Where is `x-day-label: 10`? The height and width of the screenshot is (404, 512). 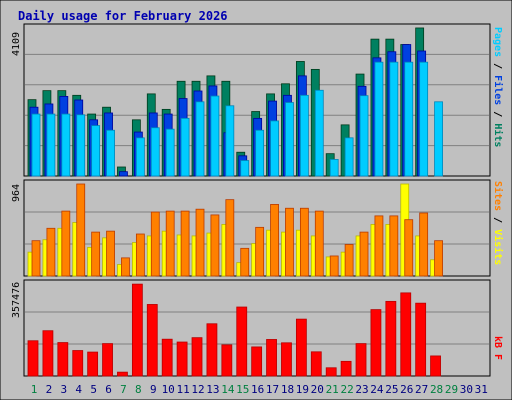 x-day-label: 10 is located at coordinates (168, 389).